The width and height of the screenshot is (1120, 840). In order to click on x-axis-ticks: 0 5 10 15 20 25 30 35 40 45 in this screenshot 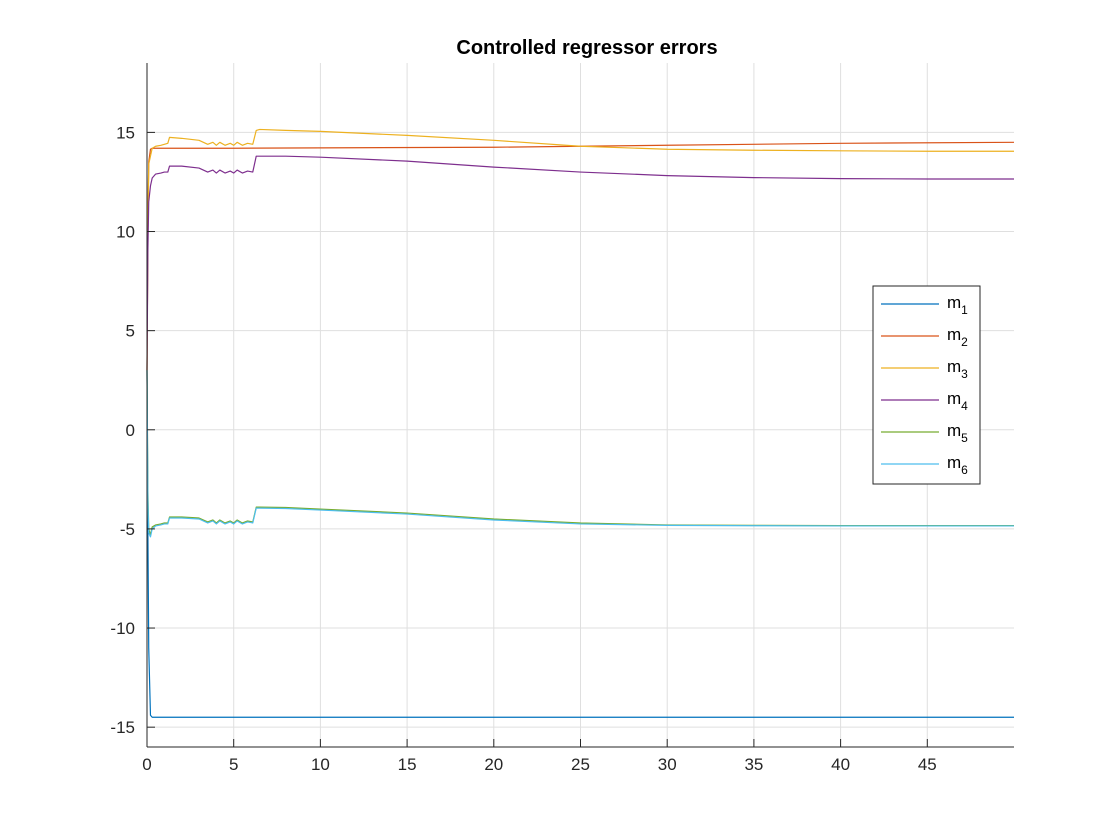, I will do `click(539, 756)`.